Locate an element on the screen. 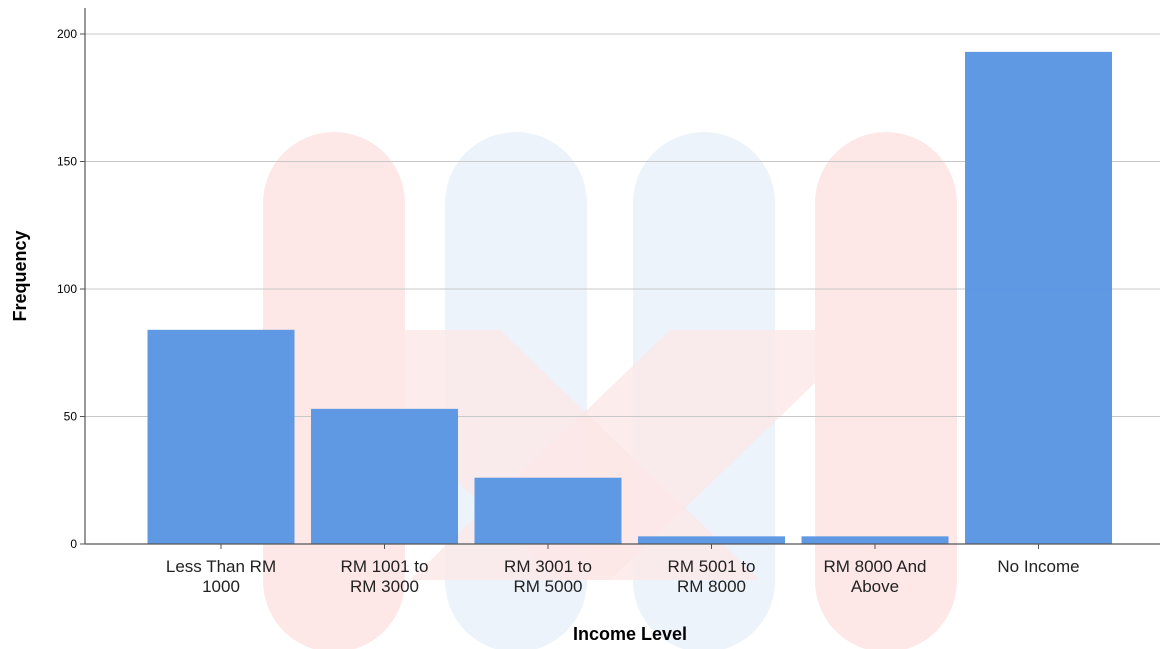 The width and height of the screenshot is (1169, 649). x-tick-label: No Income is located at coordinates (1038, 566).